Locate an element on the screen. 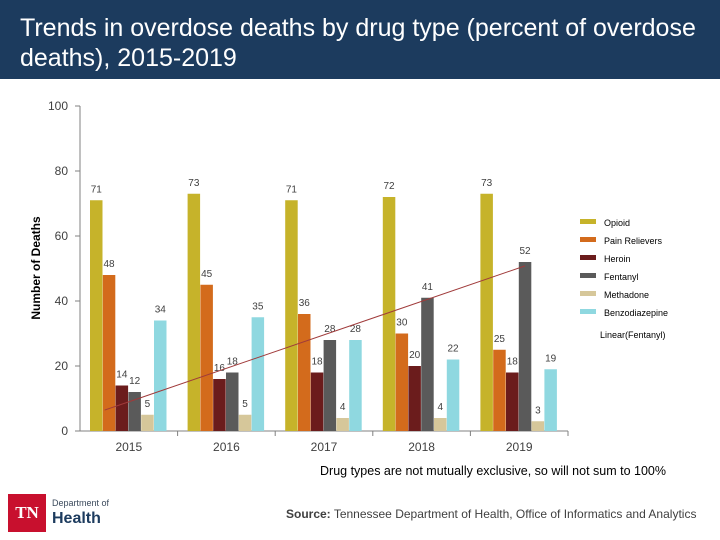 The image size is (720, 540). legend-swatch-methadone is located at coordinates (588, 293).